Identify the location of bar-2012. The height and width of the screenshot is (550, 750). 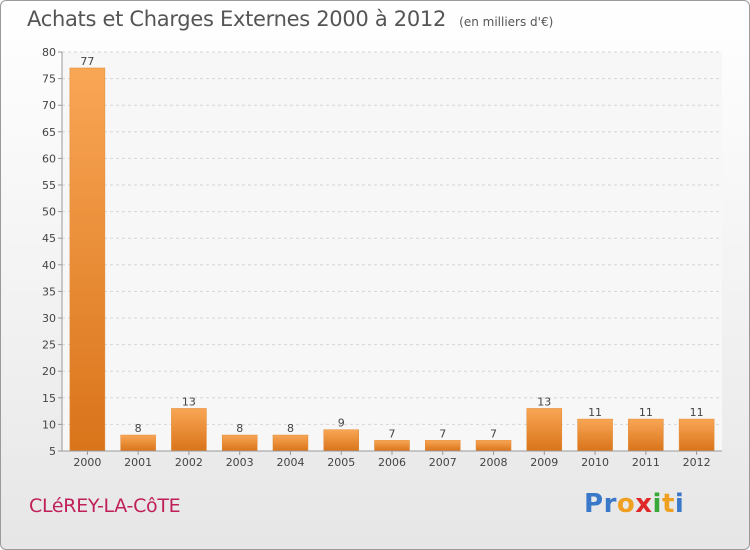
(696, 435).